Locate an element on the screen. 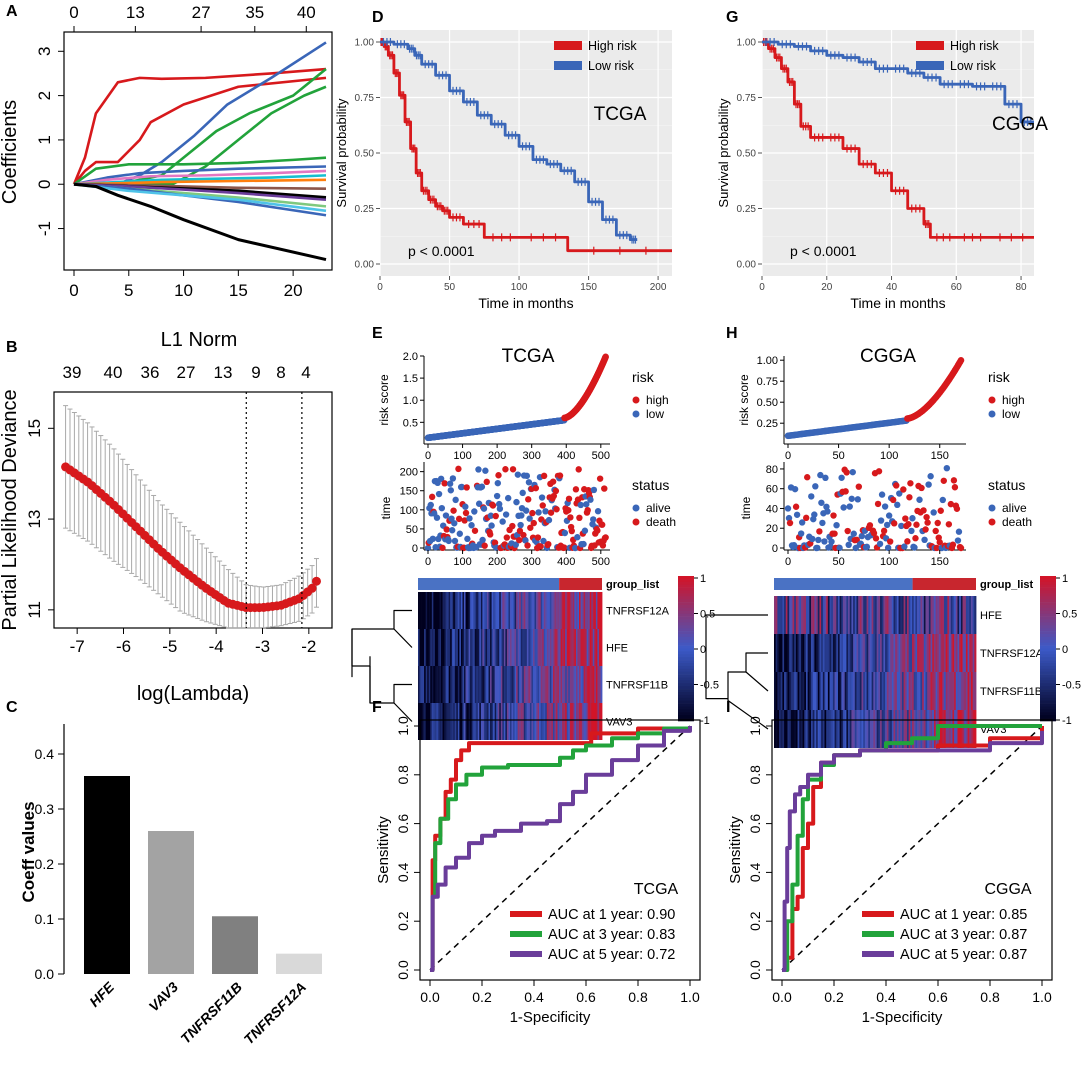 Image resolution: width=1084 pixels, height=1067 pixels. gene-label-HFE: HFE is located at coordinates (617, 649).